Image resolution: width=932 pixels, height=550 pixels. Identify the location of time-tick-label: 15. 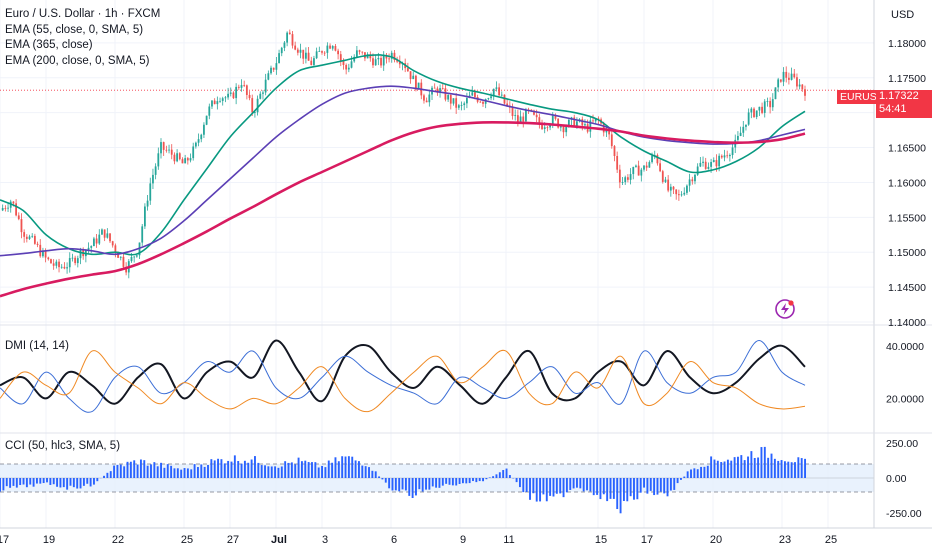
(601, 540).